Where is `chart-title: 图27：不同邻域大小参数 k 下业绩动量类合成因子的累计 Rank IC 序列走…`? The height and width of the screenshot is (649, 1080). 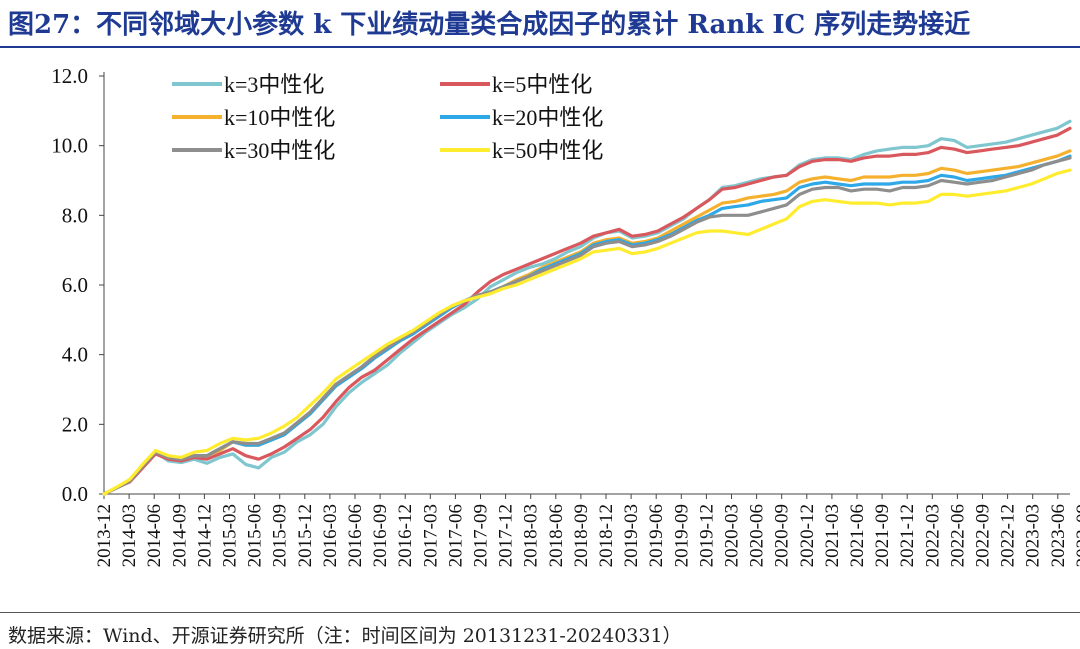
chart-title: 图27：不同邻域大小参数 k 下业绩动量类合成因子的累计 Rank IC 序列走… is located at coordinates (489, 25).